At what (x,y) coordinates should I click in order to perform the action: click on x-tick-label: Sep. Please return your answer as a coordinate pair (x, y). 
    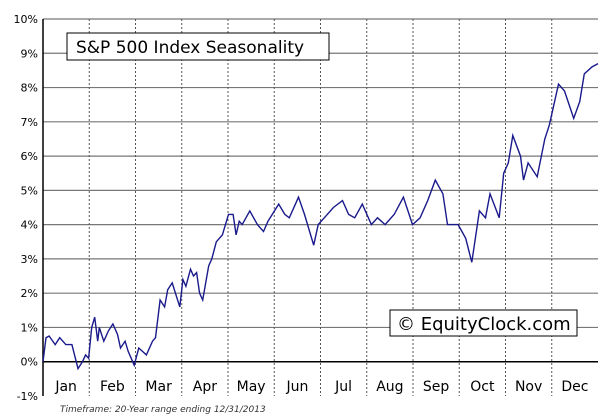
    Looking at the image, I should click on (436, 387).